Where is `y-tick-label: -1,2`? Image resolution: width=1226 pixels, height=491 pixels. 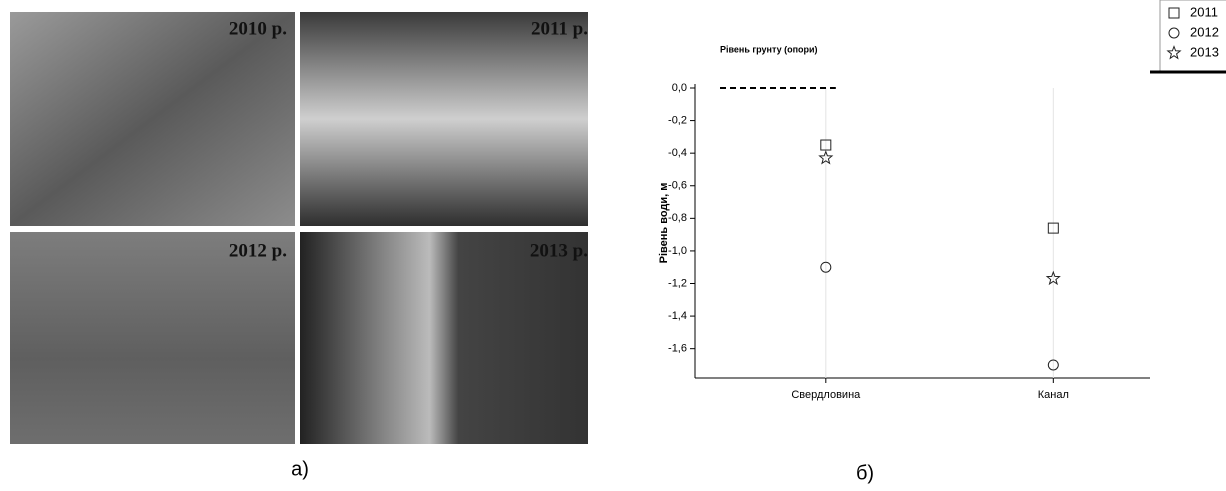 y-tick-label: -1,2 is located at coordinates (677, 283).